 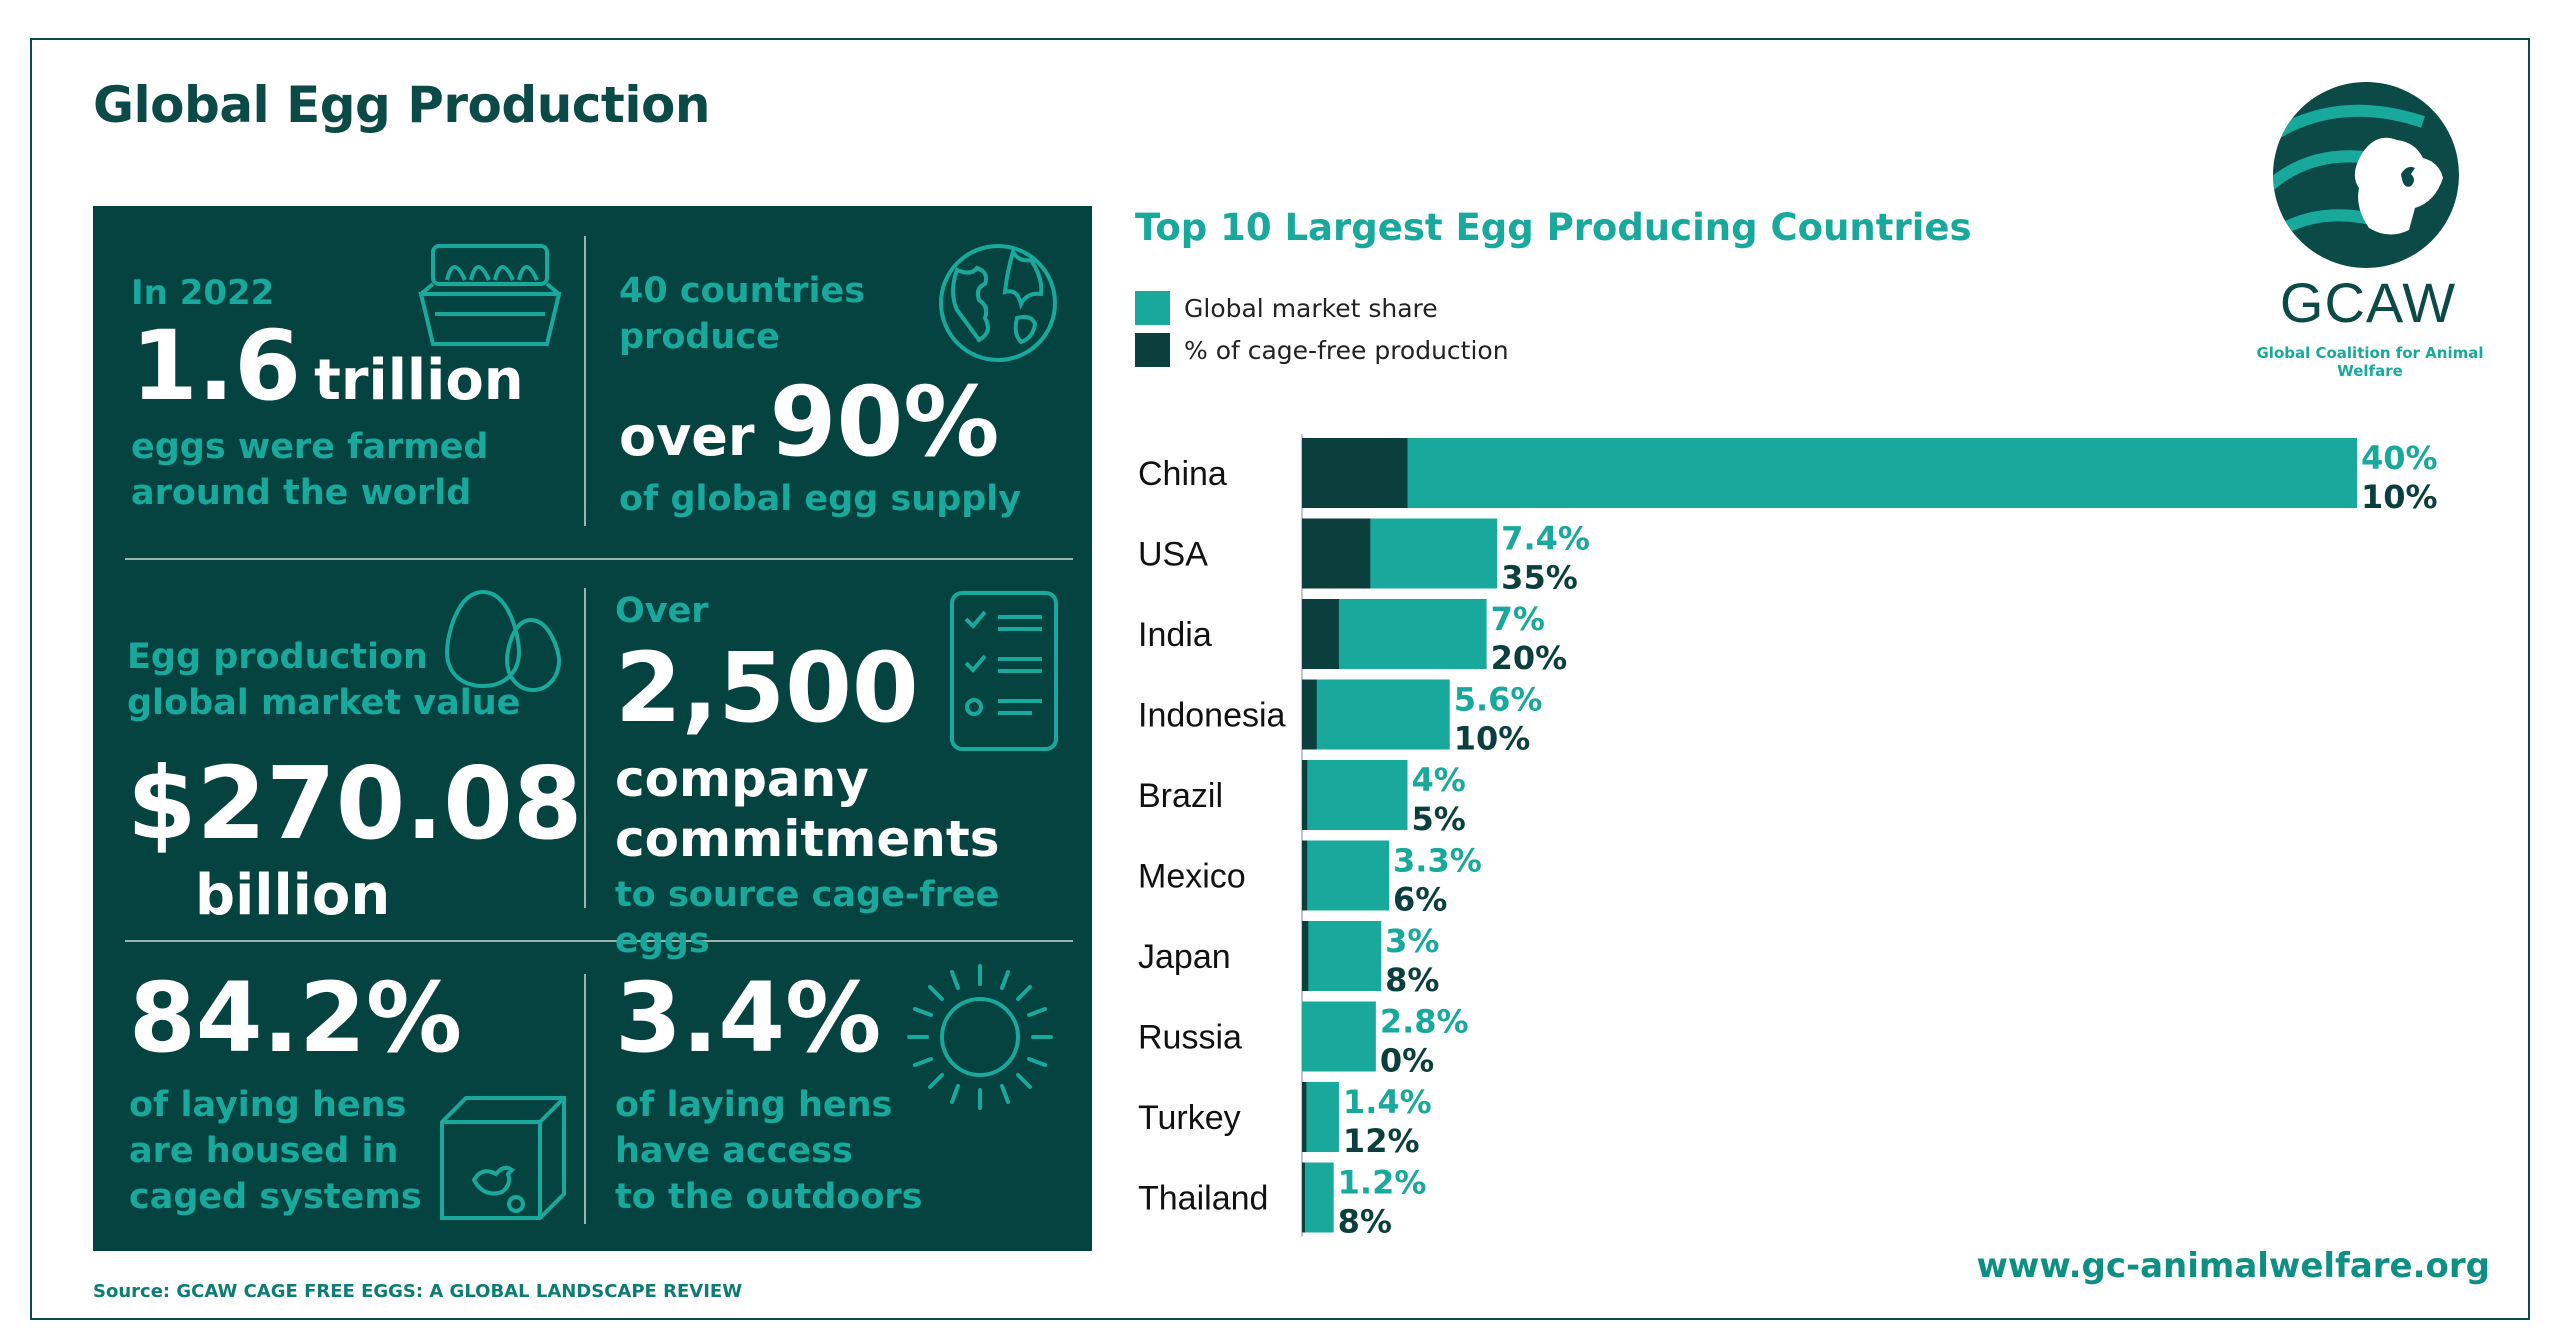 I want to click on legend-label: Global market share, so click(x=1311, y=308).